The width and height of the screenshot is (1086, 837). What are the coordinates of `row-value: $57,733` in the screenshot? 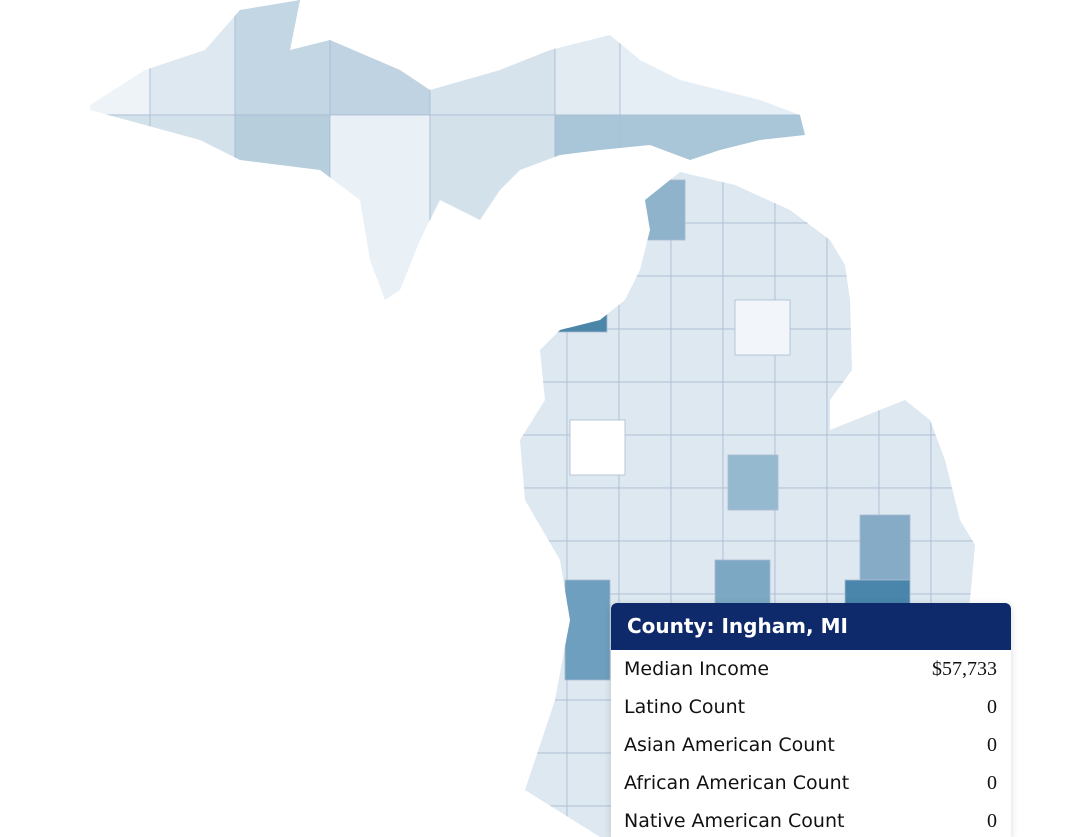 It's located at (964, 669).